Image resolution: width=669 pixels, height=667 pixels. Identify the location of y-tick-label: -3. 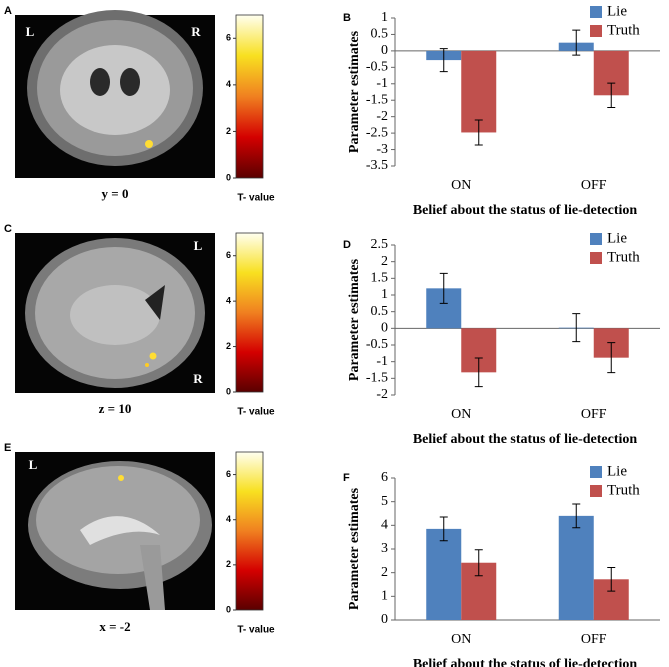
(382, 149).